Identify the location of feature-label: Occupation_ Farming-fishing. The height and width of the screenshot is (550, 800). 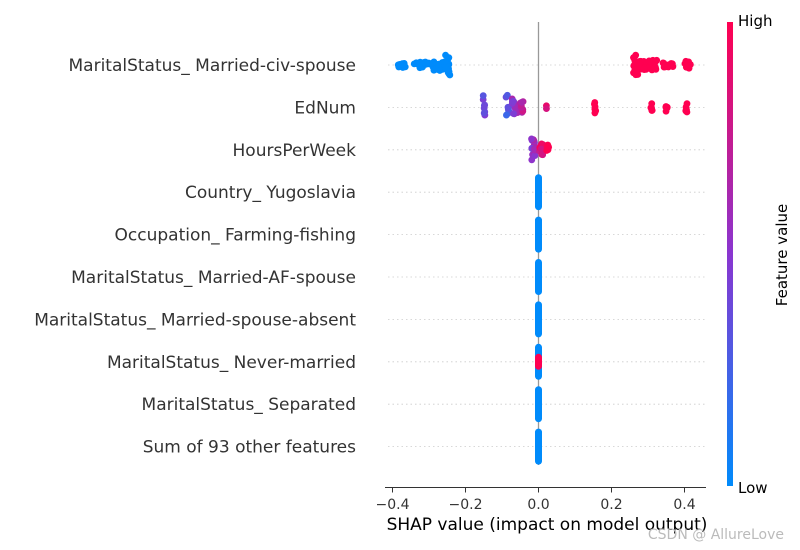
(235, 236).